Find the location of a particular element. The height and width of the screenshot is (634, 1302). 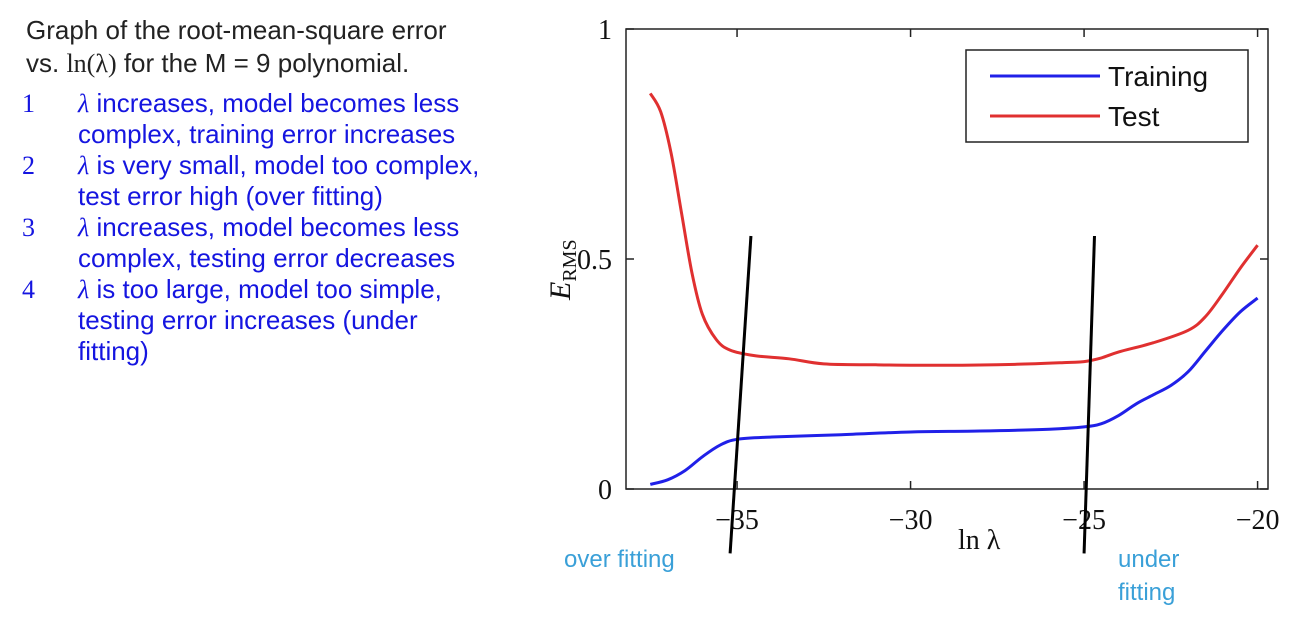

legend: Training Test is located at coordinates (1107, 96).